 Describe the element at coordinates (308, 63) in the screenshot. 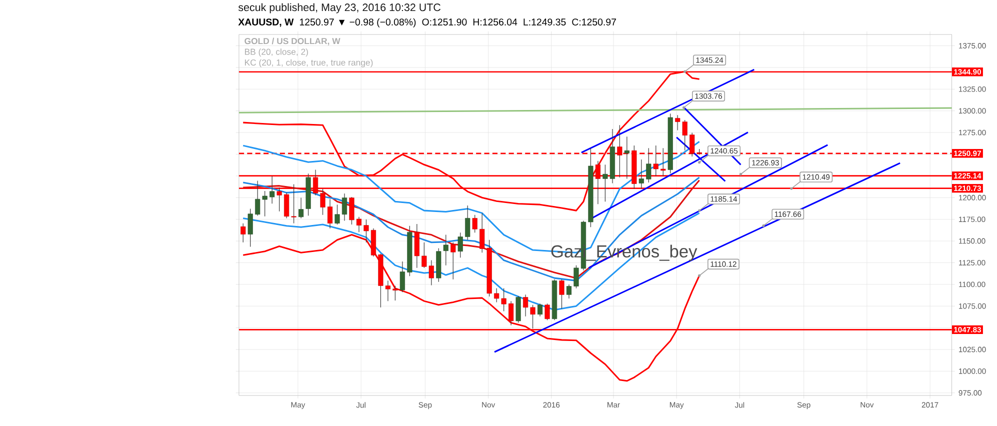

I see `annotation: KC (20, 1, close, true, true range)` at that location.